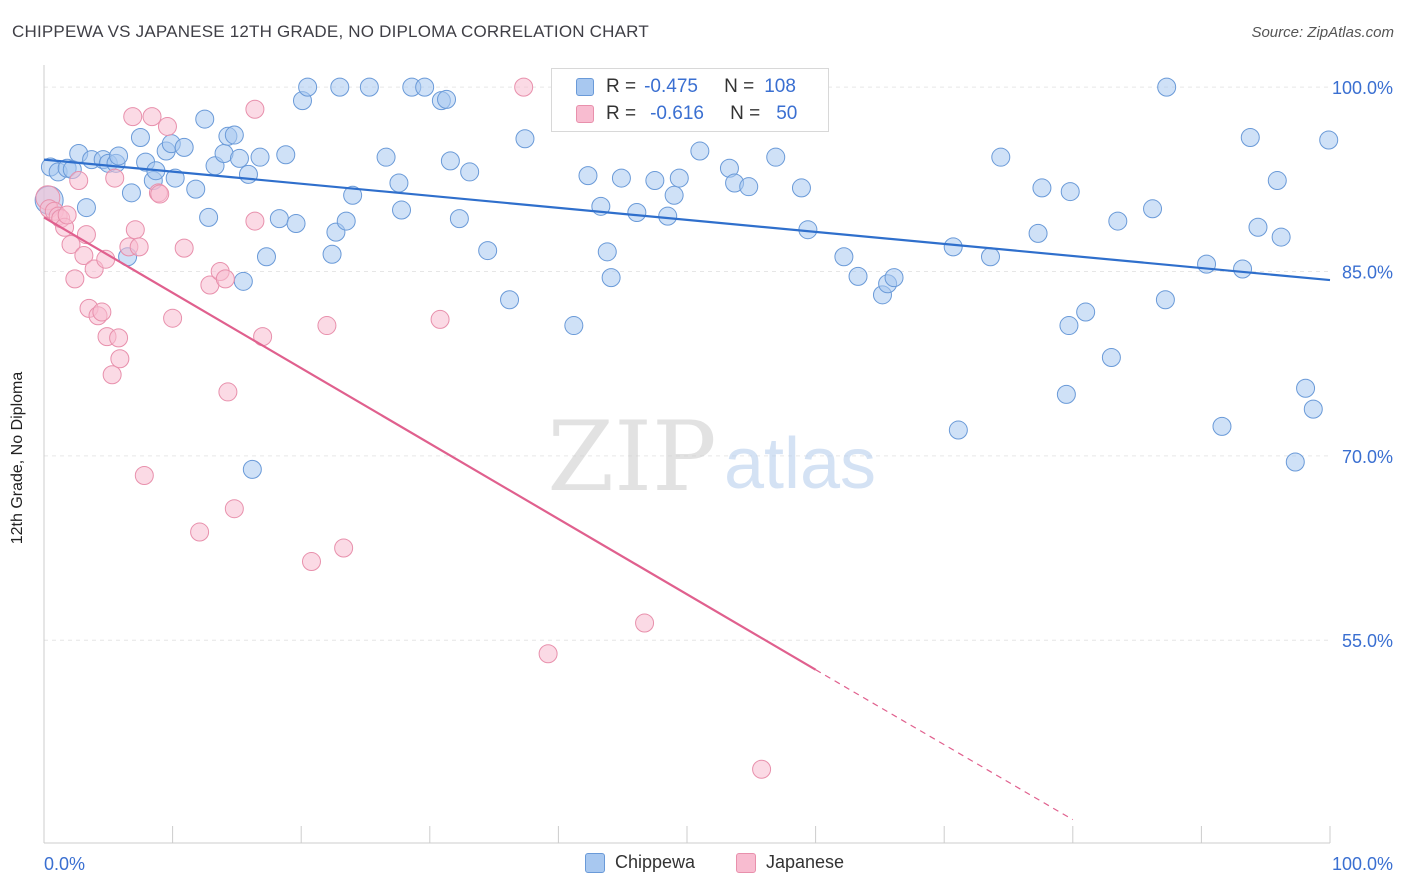 This screenshot has height=892, width=1406. Describe the element at coordinates (595, 862) in the screenshot. I see `chippewa-legend-swatch` at that location.